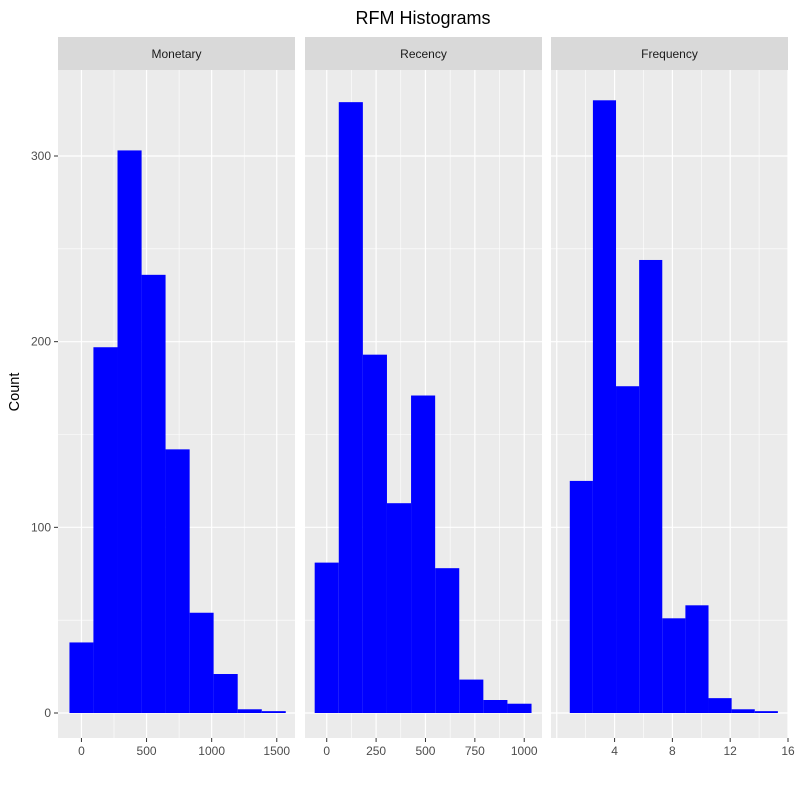 The width and height of the screenshot is (795, 786). I want to click on y-tick-label: 200, so click(41, 342).